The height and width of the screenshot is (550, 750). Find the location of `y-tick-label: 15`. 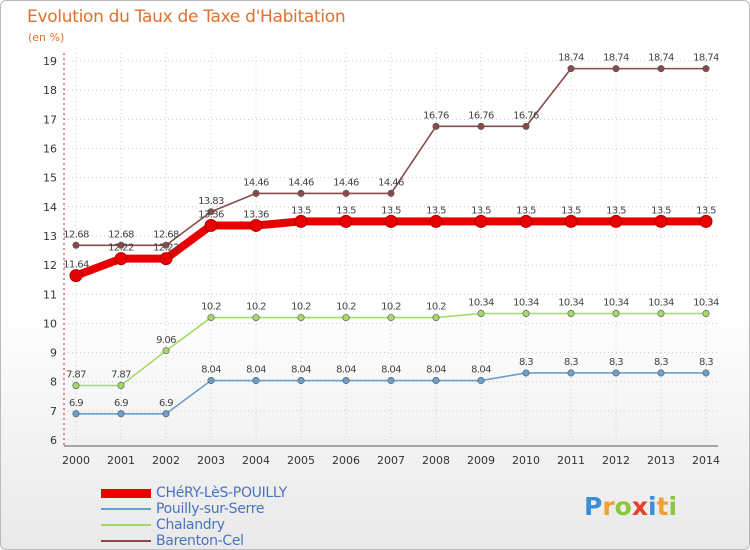

y-tick-label: 15 is located at coordinates (50, 178).